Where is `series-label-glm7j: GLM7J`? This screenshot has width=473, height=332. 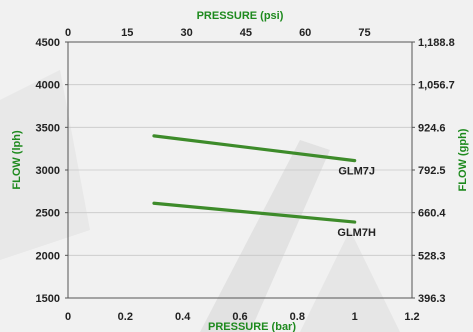 series-label-glm7j: GLM7J is located at coordinates (356, 172).